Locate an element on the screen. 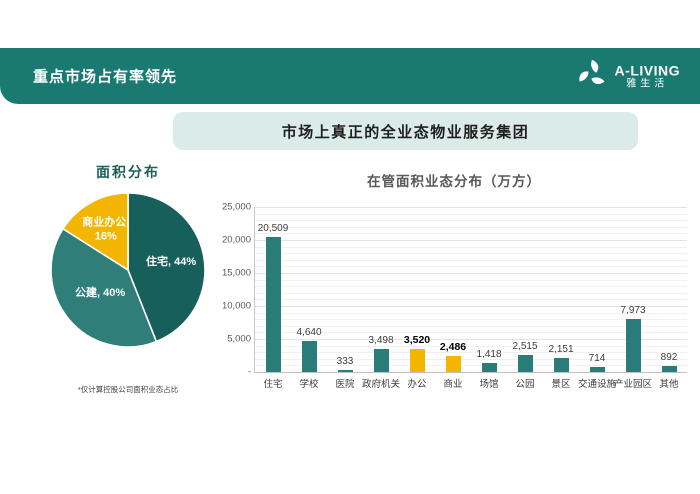 The image size is (700, 494). y-axis-tick: - is located at coordinates (249, 372).